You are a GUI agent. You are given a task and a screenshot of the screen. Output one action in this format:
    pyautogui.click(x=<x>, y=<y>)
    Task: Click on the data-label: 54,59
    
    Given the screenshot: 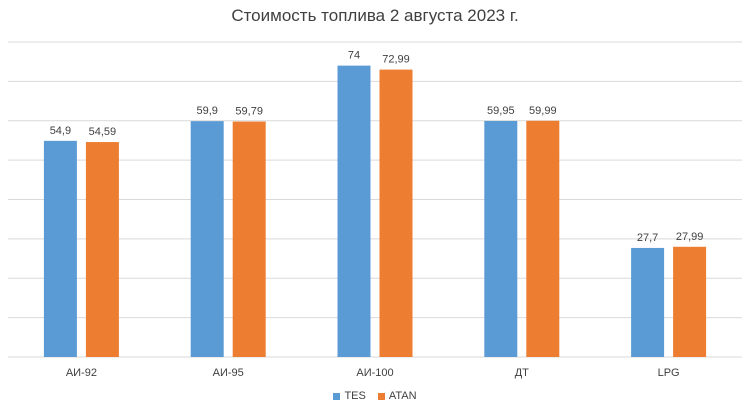 What is the action you would take?
    pyautogui.click(x=103, y=132)
    